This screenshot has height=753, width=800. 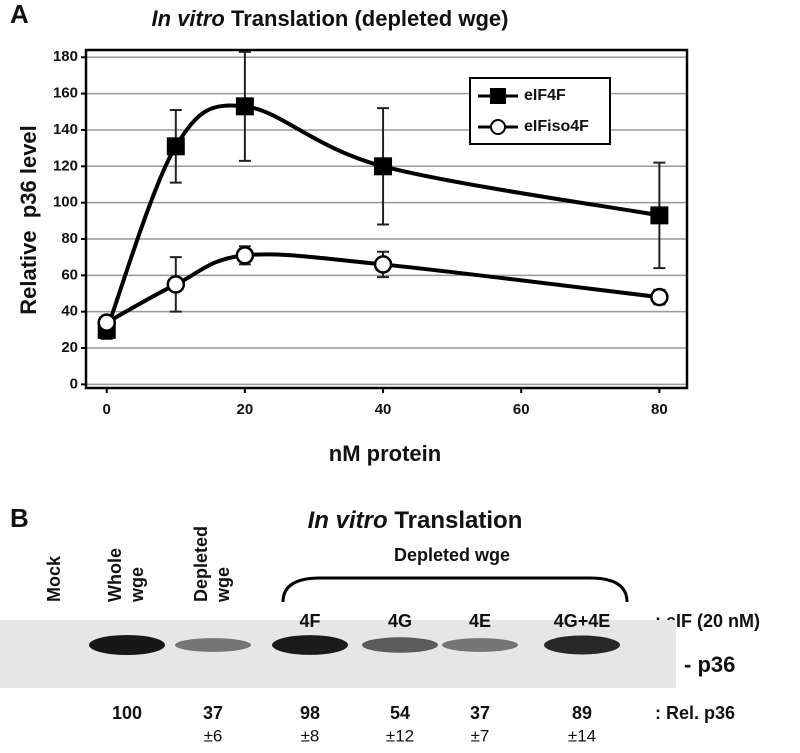 What do you see at coordinates (69, 347) in the screenshot?
I see `y-tick-label: 20` at bounding box center [69, 347].